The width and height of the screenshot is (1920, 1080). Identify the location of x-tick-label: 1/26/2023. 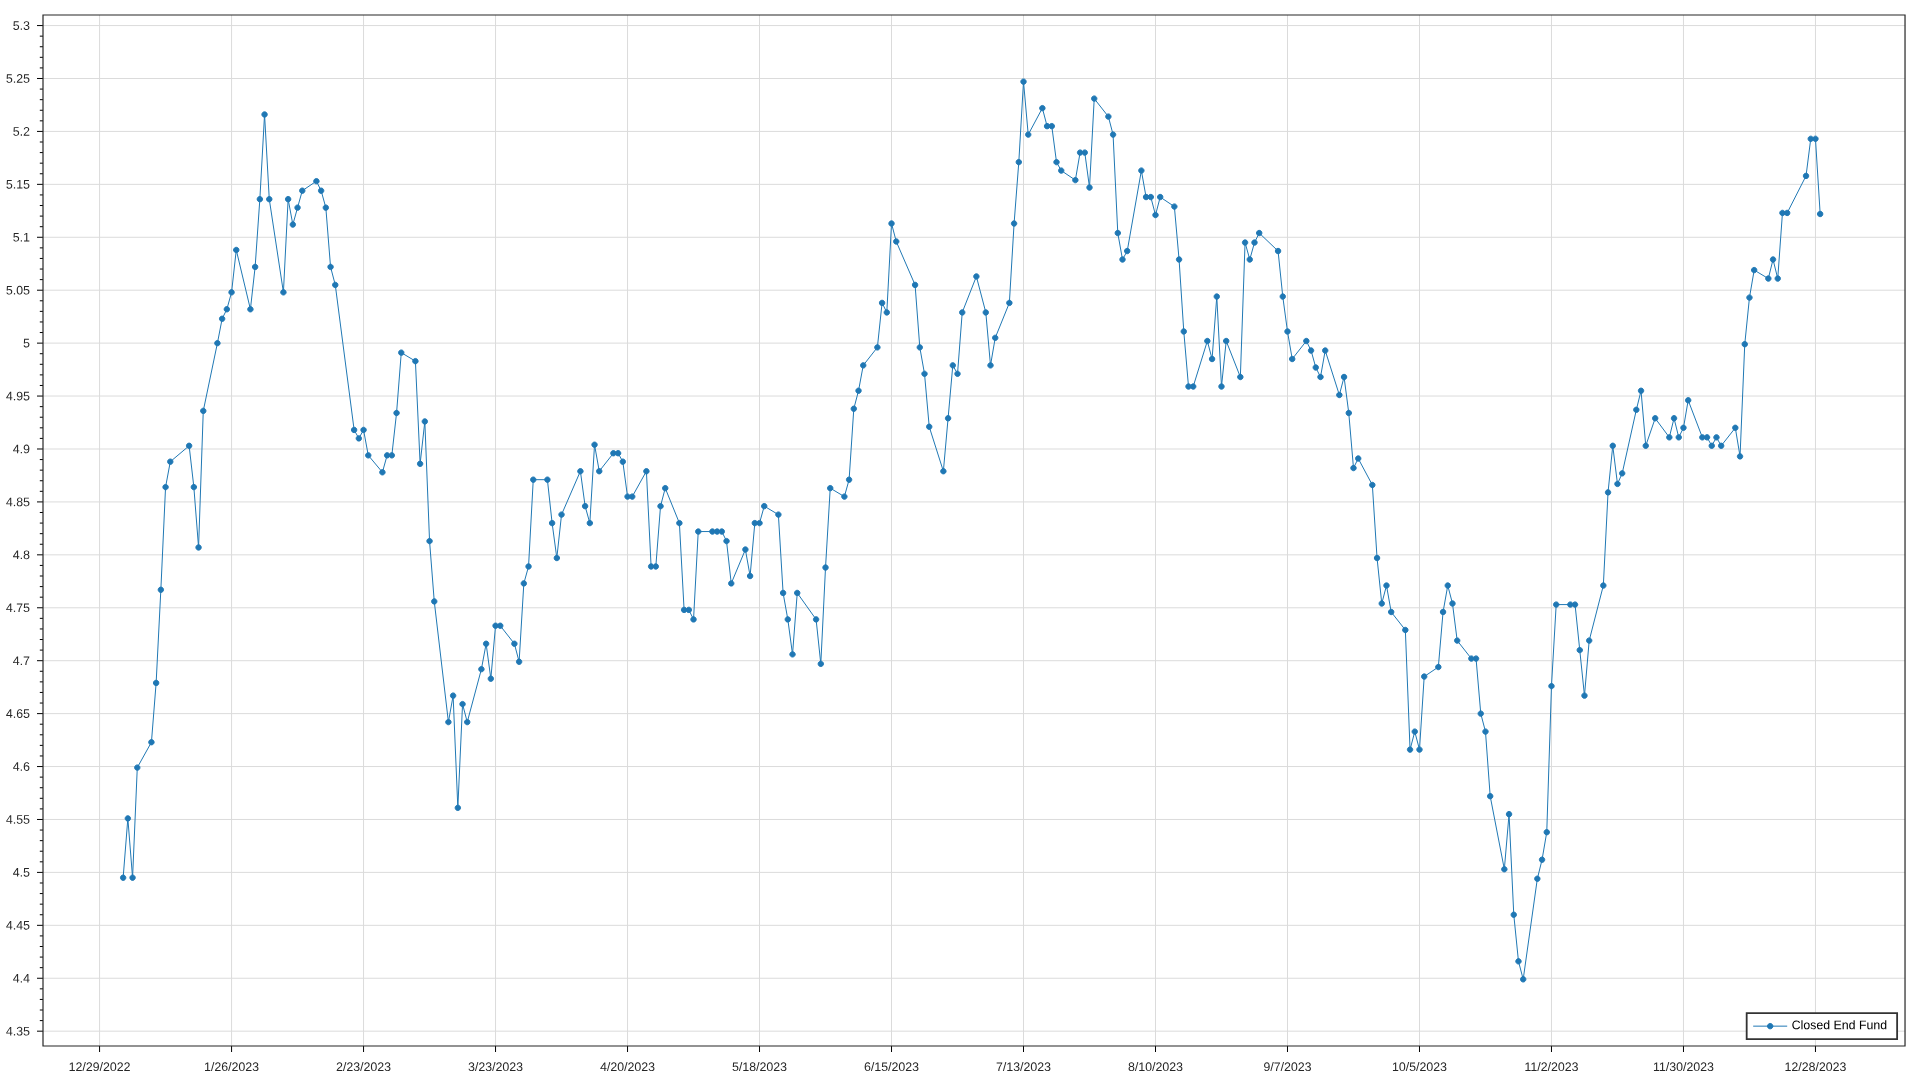
(232, 1067).